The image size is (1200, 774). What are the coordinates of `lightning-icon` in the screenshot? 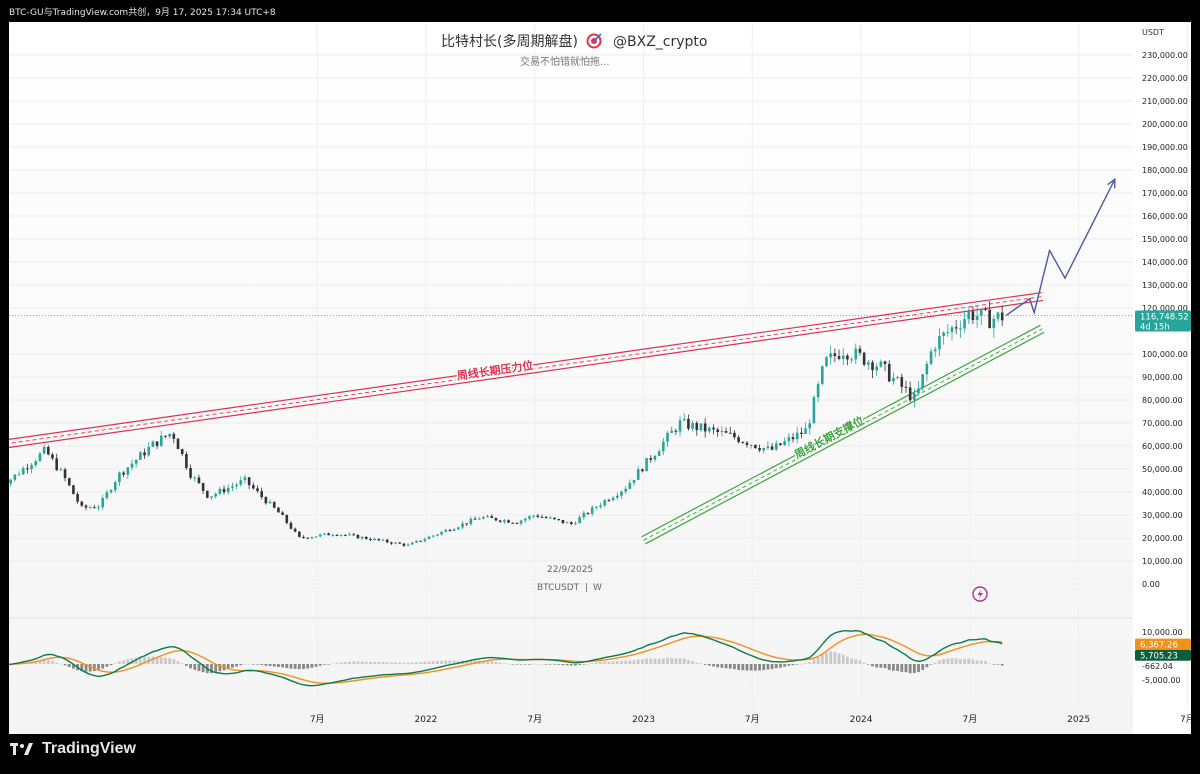 It's located at (980, 594).